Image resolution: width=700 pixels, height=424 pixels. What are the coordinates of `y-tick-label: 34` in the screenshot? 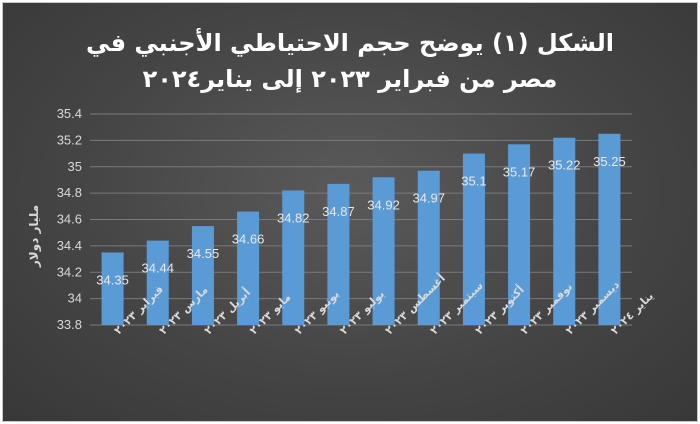 It's located at (75, 298).